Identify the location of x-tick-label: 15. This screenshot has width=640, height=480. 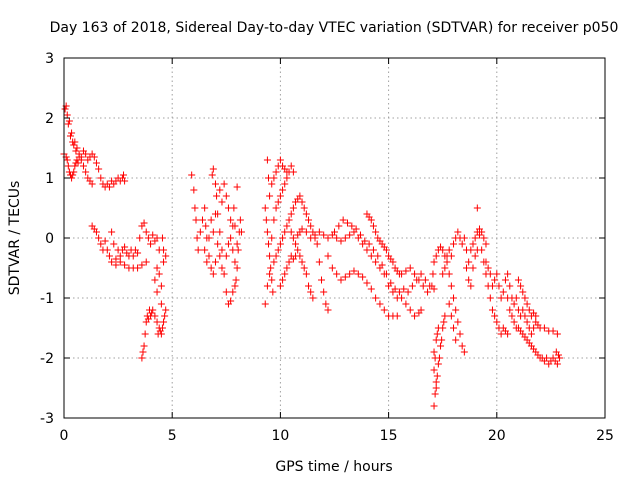
(389, 436).